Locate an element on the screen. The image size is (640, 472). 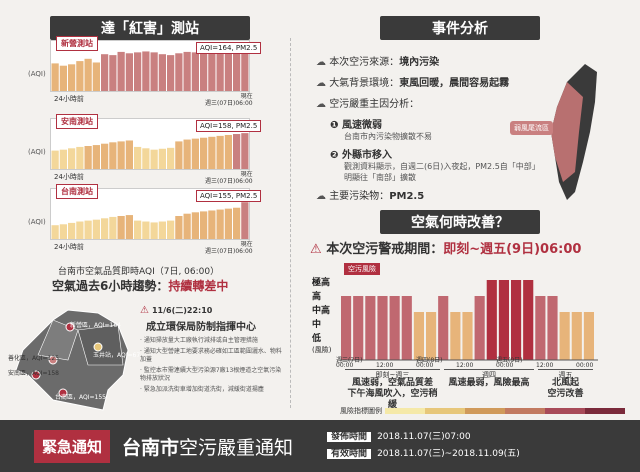
cause1-desc: 台南市內污染物擴散不易 is located at coordinates (388, 136).